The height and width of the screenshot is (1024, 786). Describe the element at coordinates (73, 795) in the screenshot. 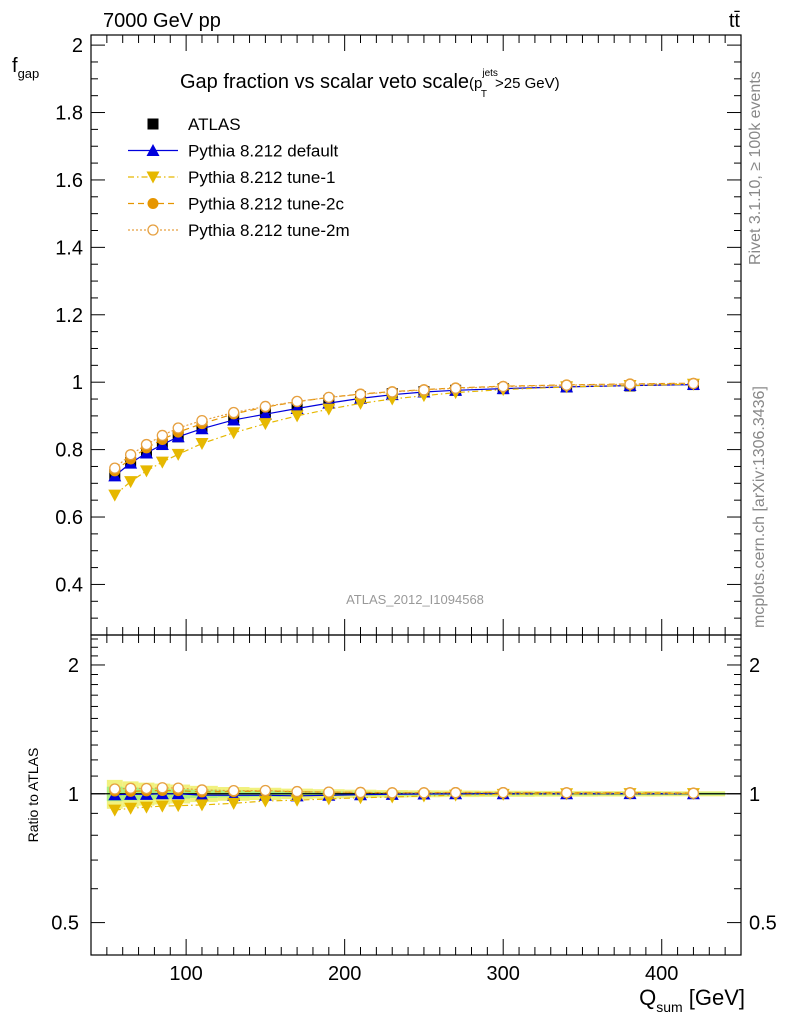

I see `ratio-y-tick-label: 1` at that location.